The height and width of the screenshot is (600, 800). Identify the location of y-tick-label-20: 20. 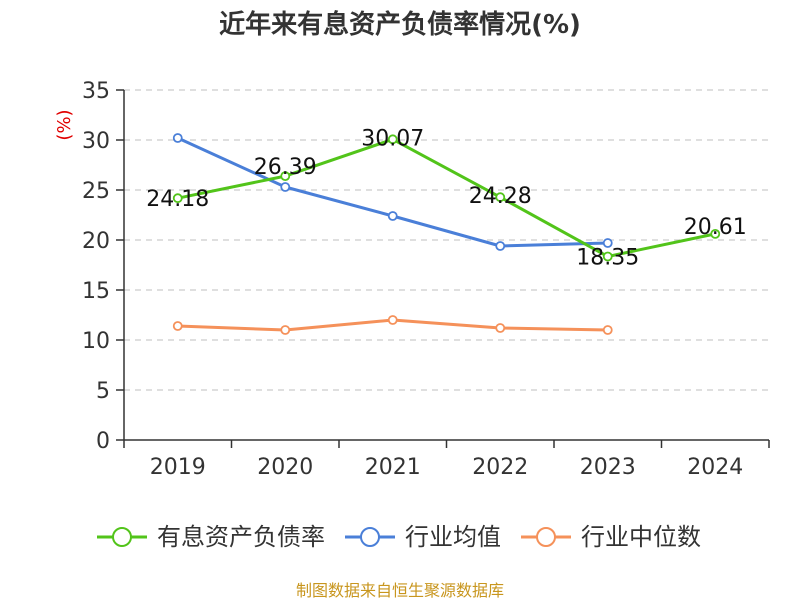
(96, 241).